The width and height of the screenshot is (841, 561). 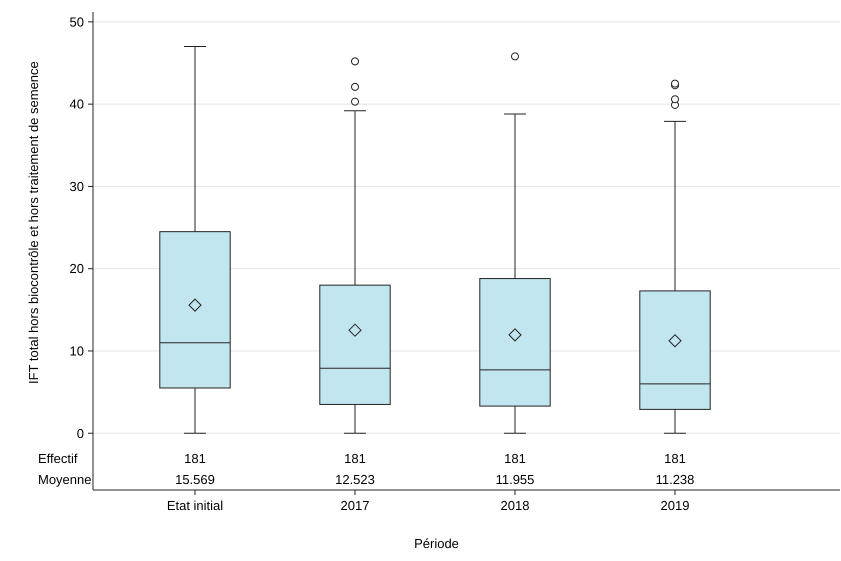 What do you see at coordinates (77, 268) in the screenshot?
I see `y-tick-label: 20` at bounding box center [77, 268].